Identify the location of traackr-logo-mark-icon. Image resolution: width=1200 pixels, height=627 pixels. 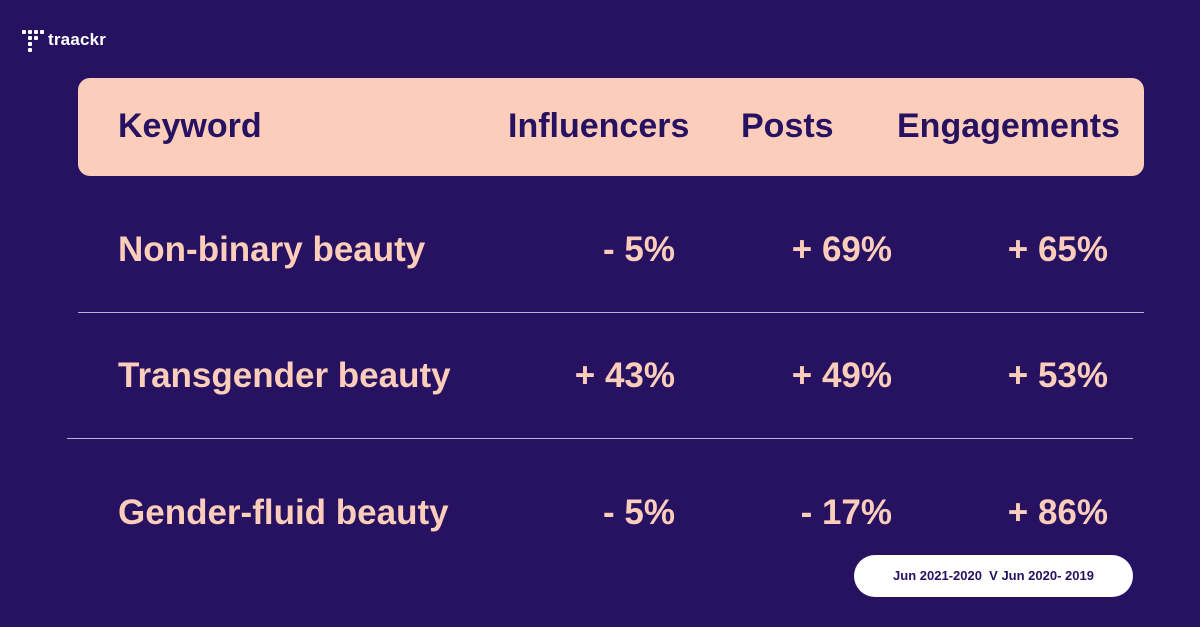
(33, 40).